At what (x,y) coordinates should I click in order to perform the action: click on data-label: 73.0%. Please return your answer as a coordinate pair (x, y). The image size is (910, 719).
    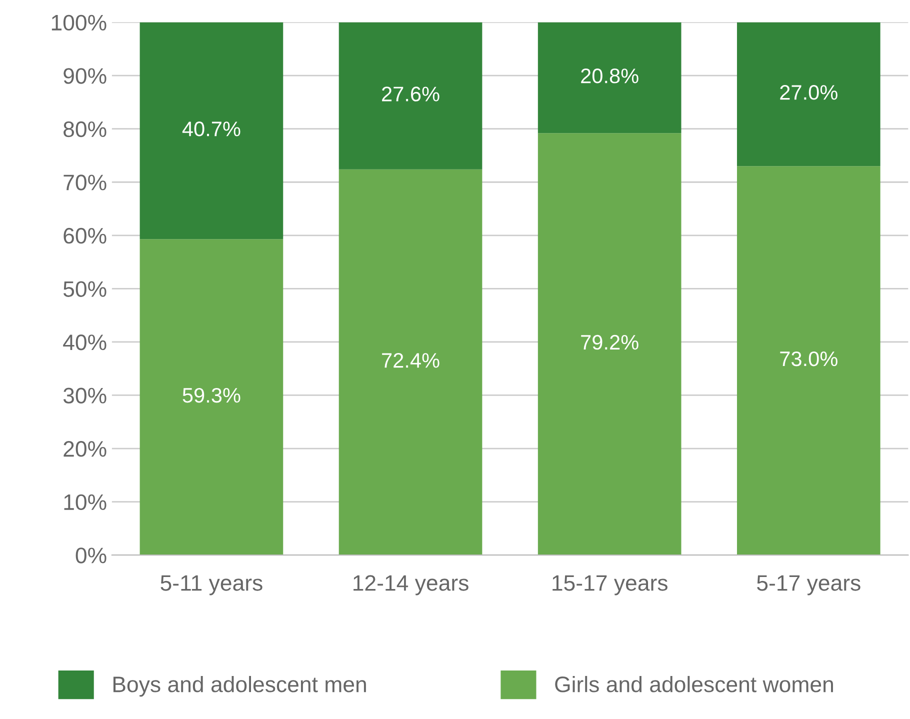
    Looking at the image, I should click on (809, 358).